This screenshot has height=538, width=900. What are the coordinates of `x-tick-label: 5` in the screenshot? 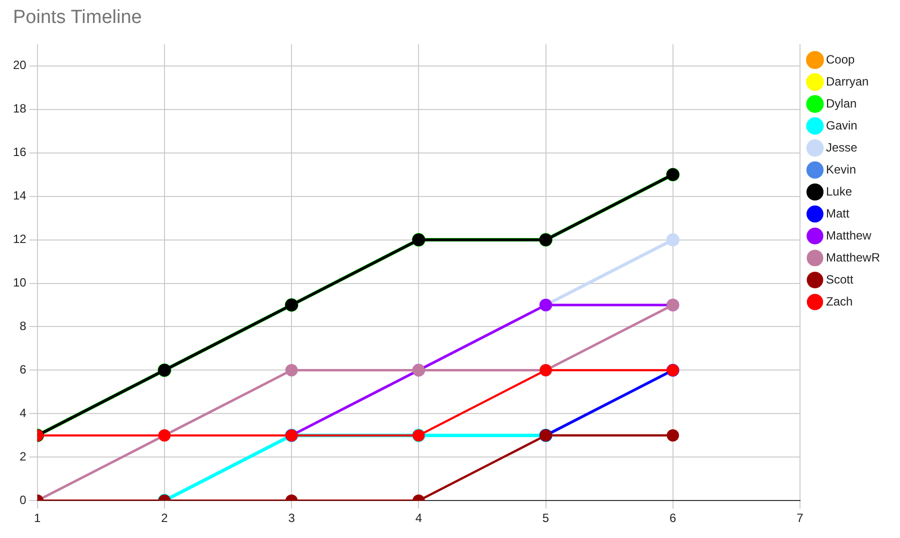 It's located at (546, 518).